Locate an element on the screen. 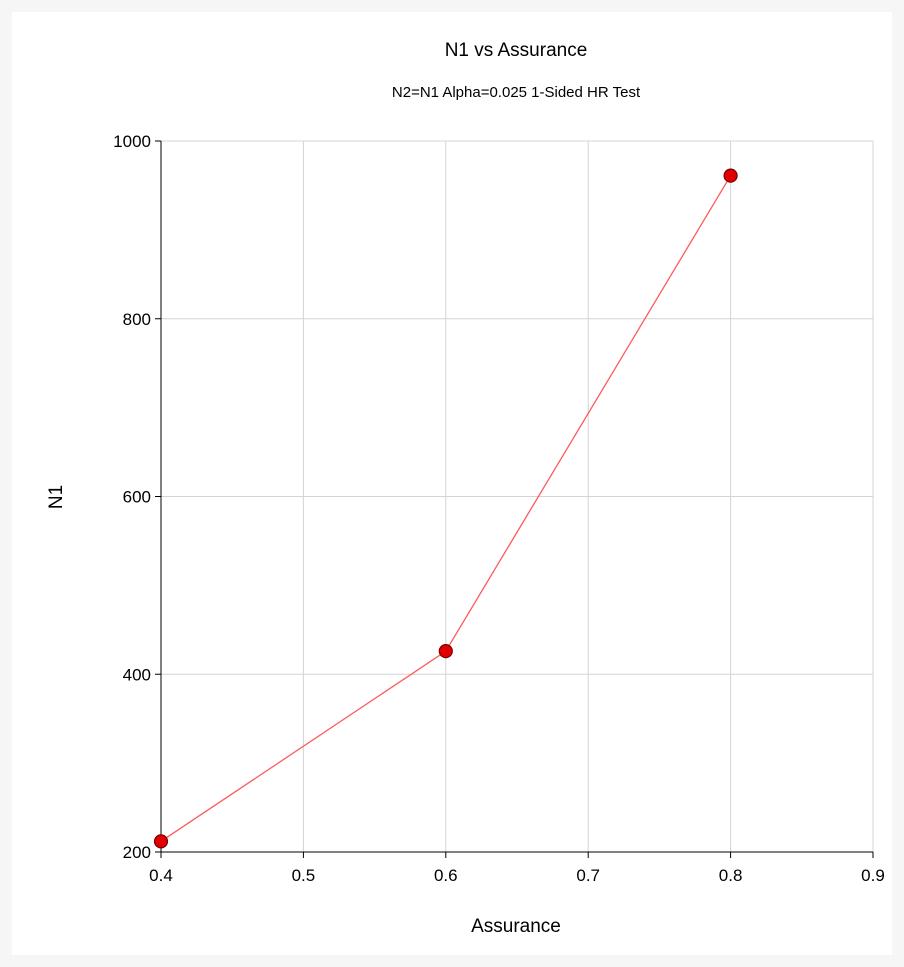 Image resolution: width=904 pixels, height=967 pixels. x-tick-label: 0.8 is located at coordinates (731, 875).